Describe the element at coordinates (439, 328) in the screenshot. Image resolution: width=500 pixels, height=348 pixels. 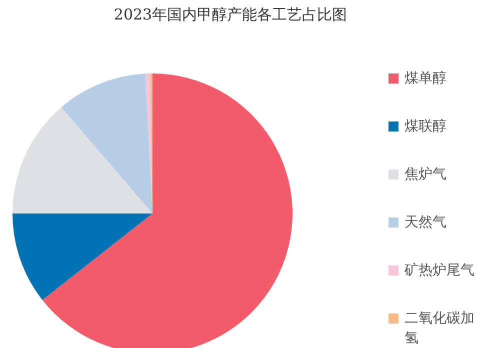
I see `legend-label: 二氧化碳加氢` at that location.